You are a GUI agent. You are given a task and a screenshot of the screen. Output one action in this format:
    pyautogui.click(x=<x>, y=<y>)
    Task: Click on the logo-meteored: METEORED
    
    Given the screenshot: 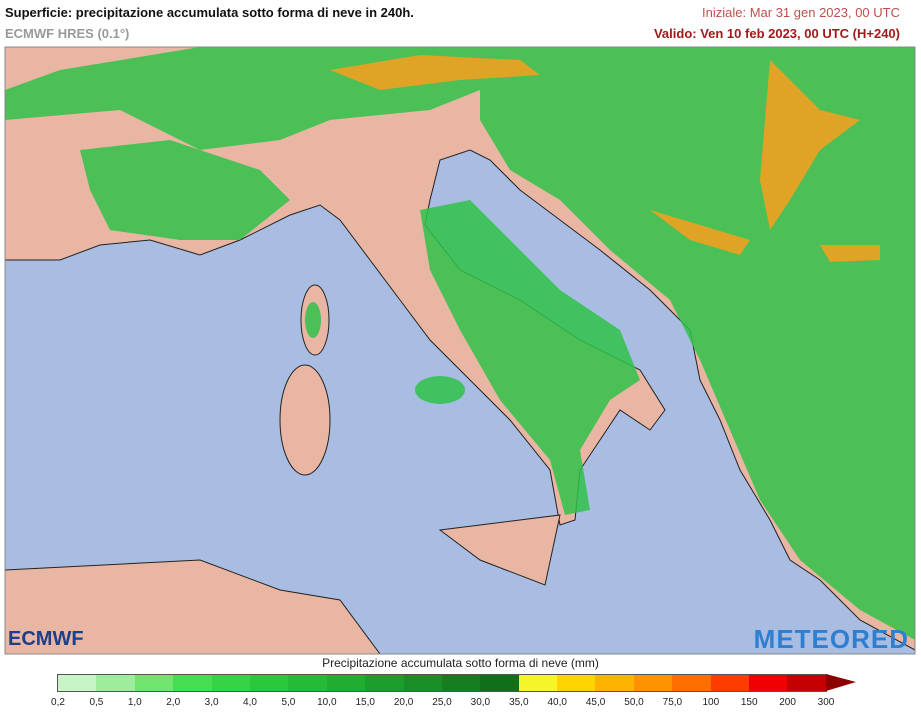 What is the action you would take?
    pyautogui.click(x=831, y=639)
    